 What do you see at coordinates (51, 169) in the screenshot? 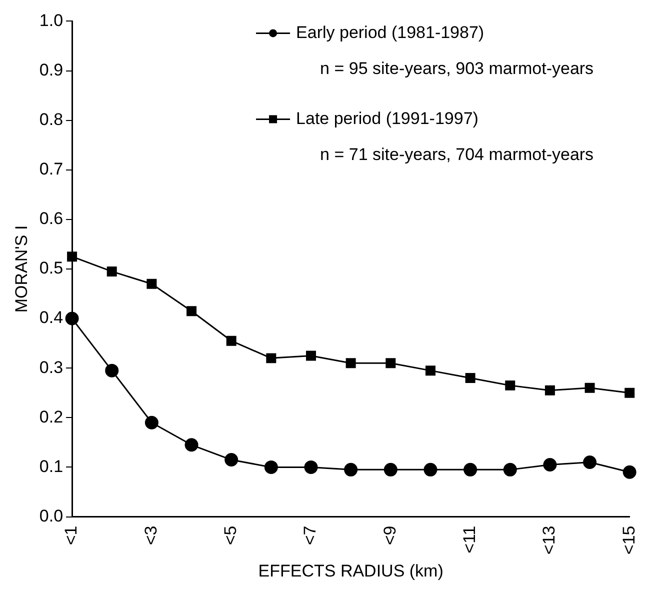
I see `y-tick-label: 0.7` at bounding box center [51, 169].